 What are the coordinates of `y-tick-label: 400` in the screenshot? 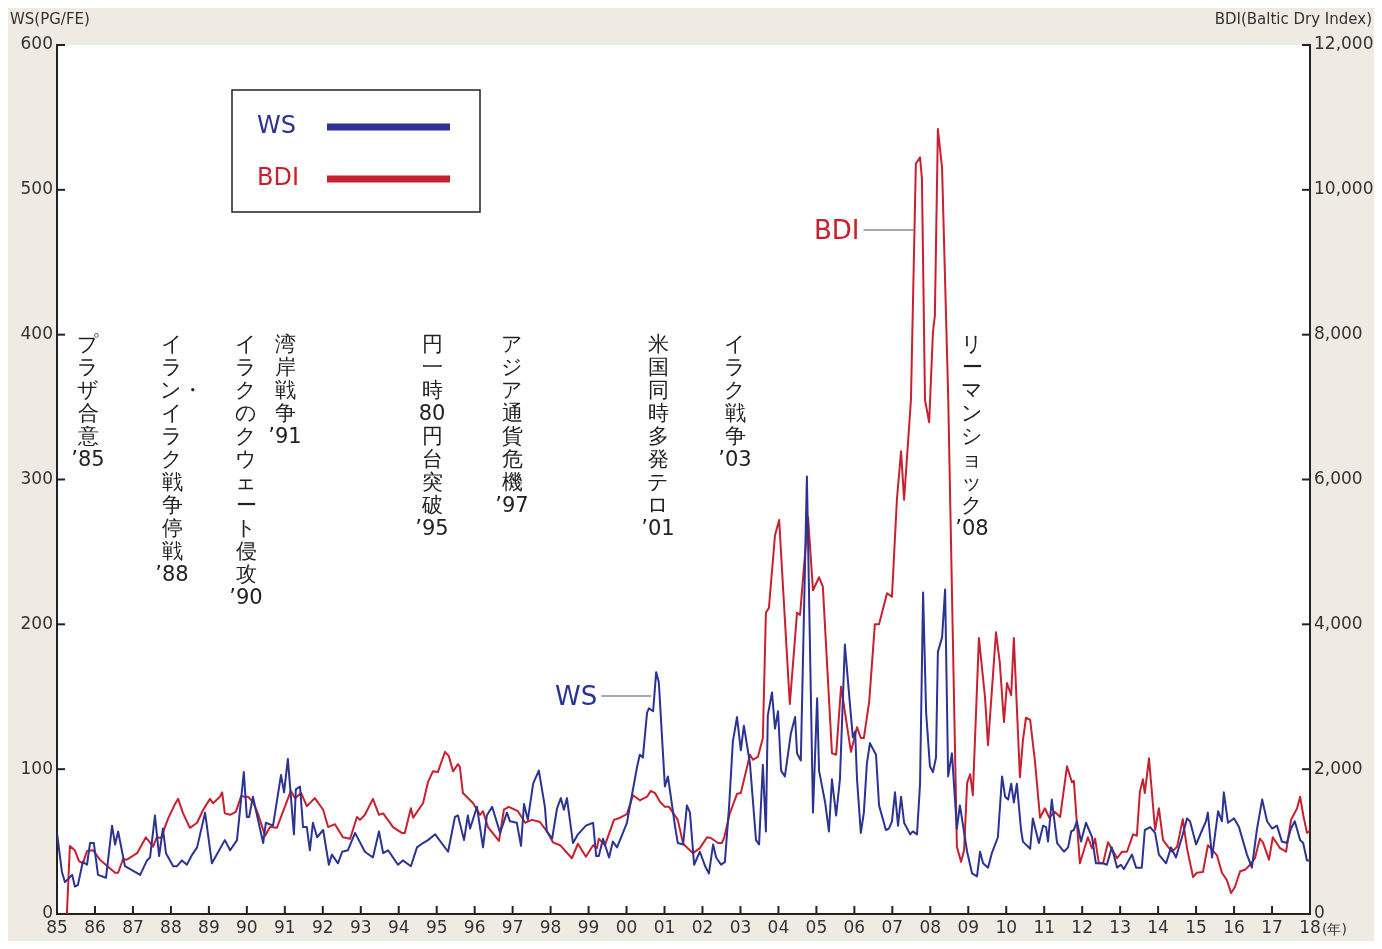 It's located at (36, 333).